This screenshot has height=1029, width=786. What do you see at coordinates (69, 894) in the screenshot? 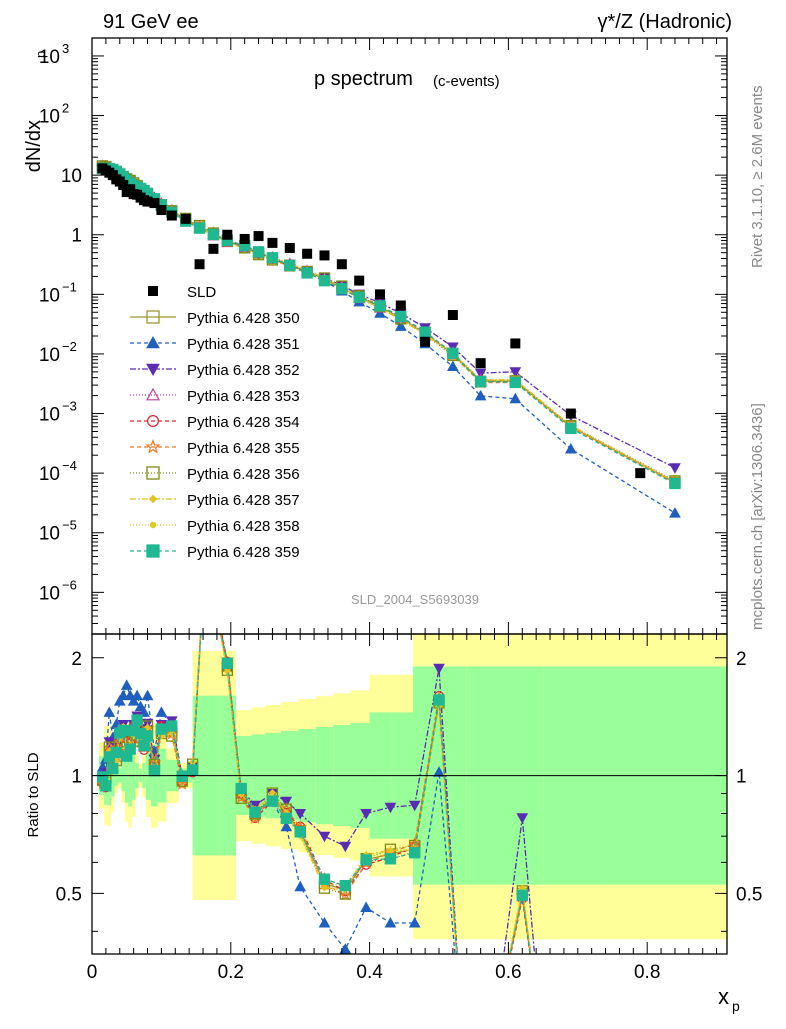
I see `y-tick-label-bottom-left: 0.5` at bounding box center [69, 894].